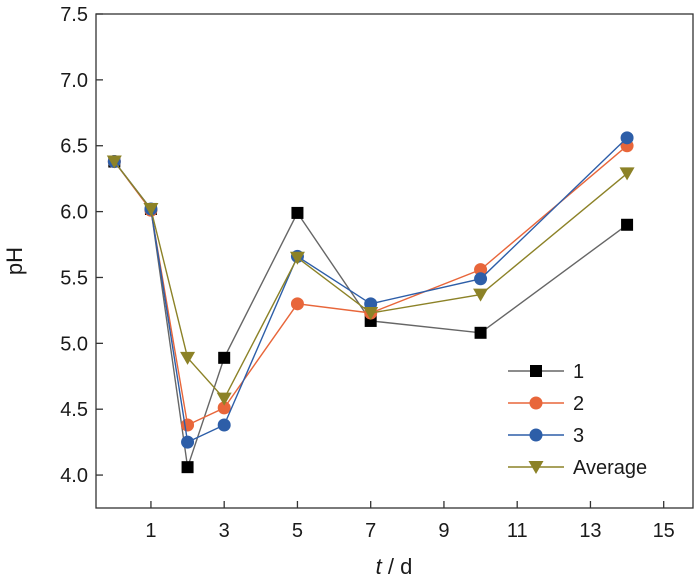  I want to click on x-axis-ticks: 1 3 5 7 9 11 13 15, so click(410, 521).